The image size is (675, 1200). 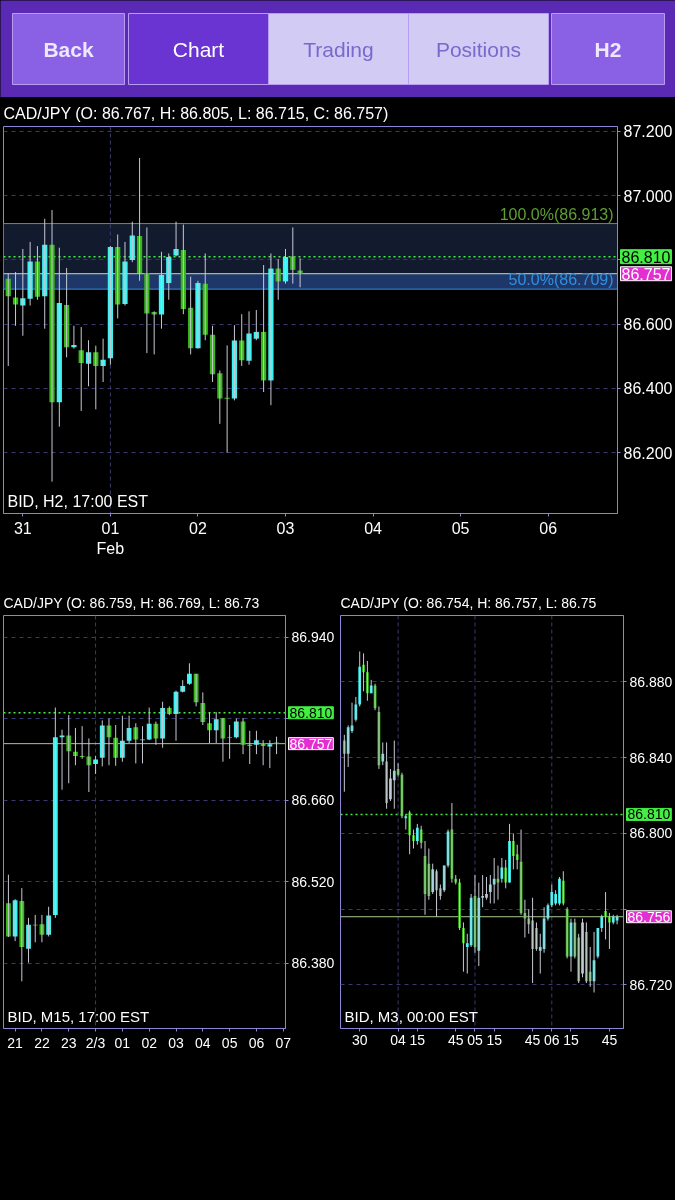 I want to click on x-tick-label: 22, so click(x=42, y=1042).